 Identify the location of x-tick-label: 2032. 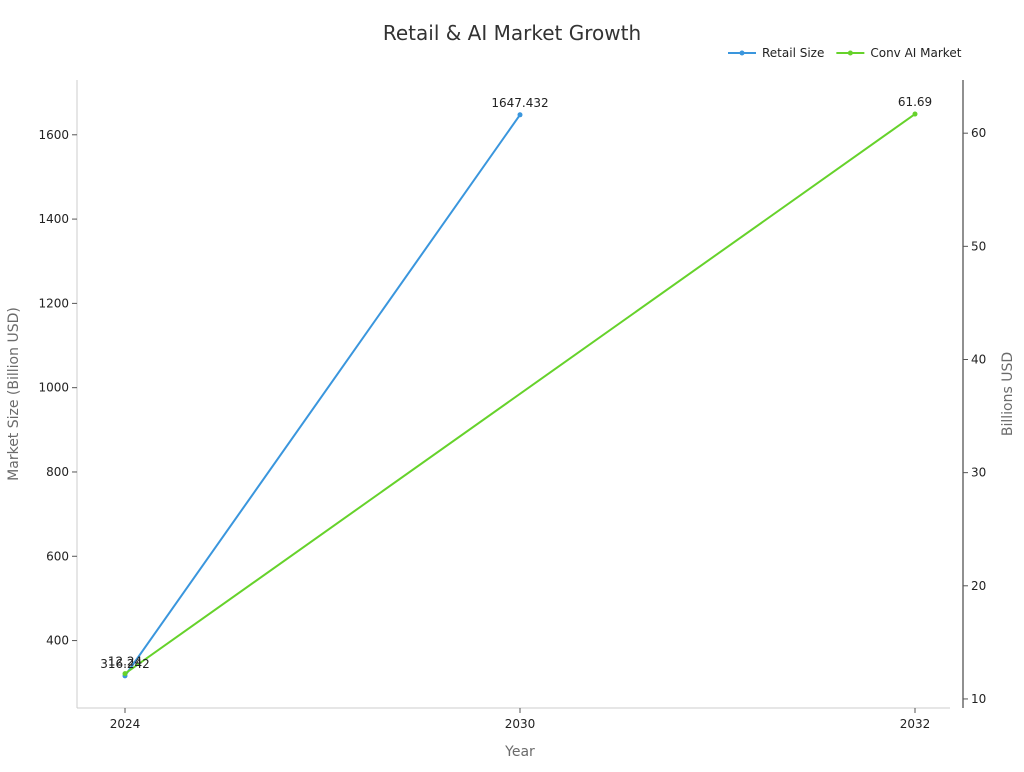
(915, 724).